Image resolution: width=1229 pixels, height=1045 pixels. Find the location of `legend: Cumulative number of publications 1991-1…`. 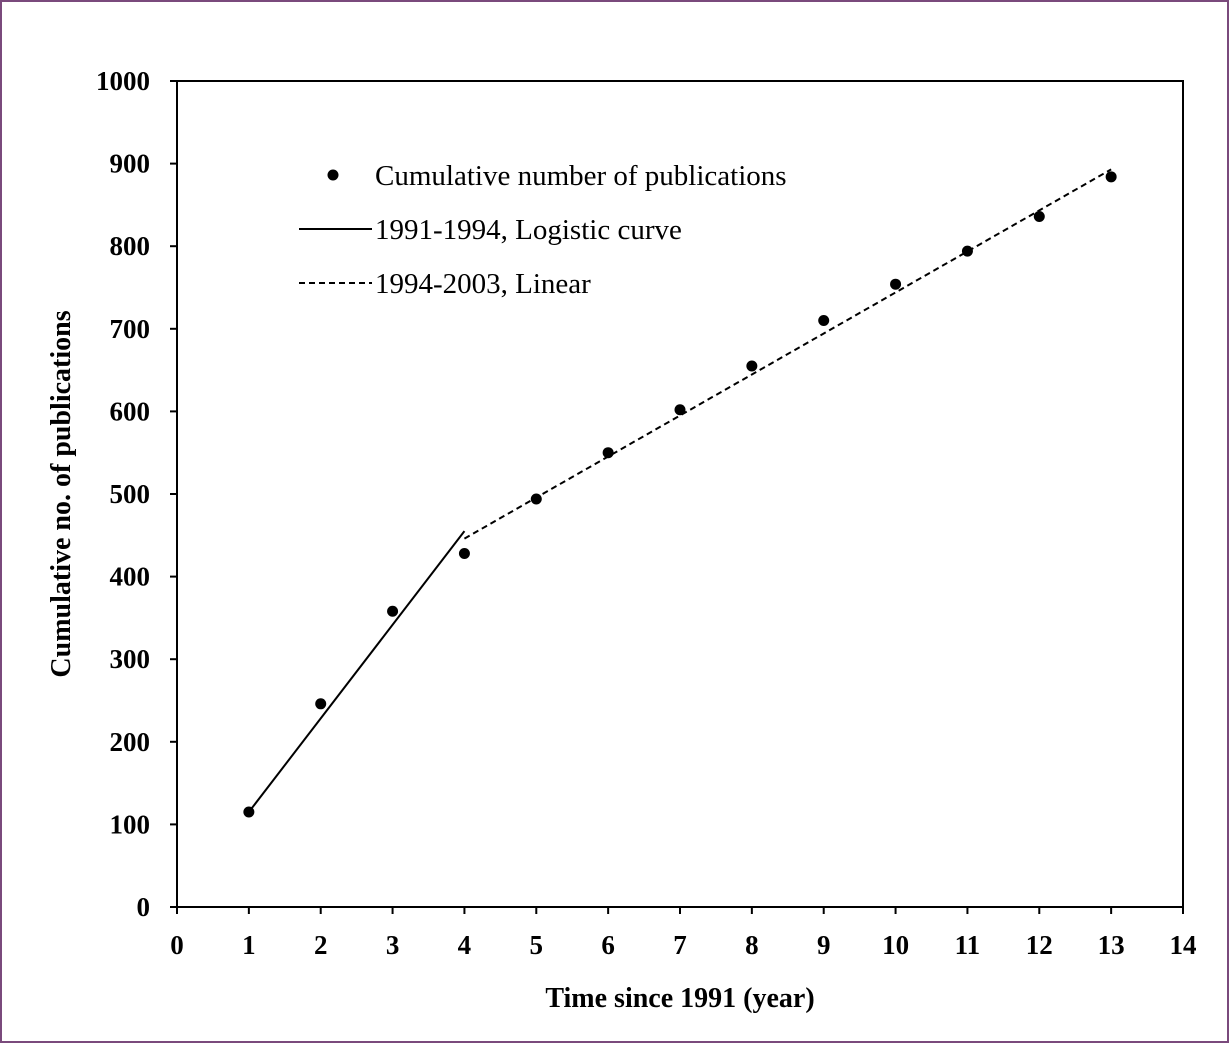

legend: Cumulative number of publications 1991-1… is located at coordinates (543, 230).